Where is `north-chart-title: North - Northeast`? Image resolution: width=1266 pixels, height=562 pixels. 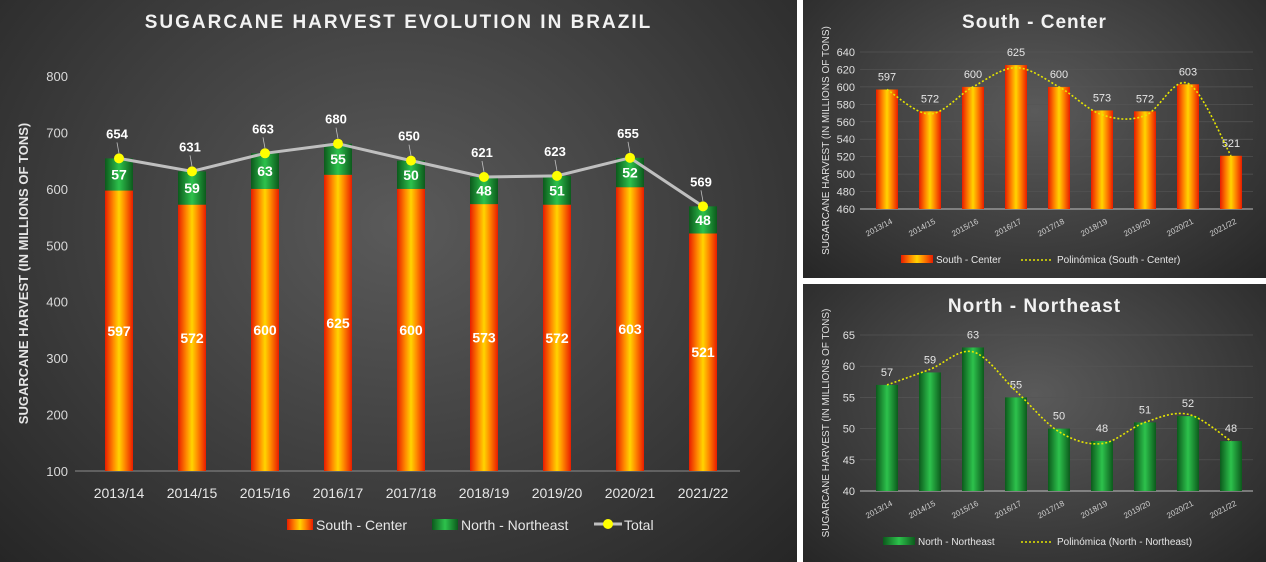 north-chart-title: North - Northeast is located at coordinates (1034, 306).